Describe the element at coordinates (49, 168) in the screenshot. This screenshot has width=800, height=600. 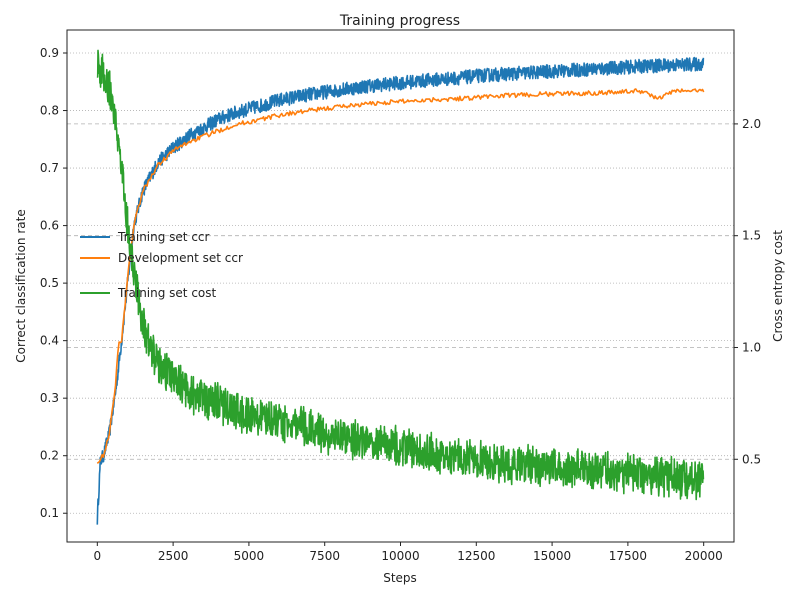
I see `y-left-tick-label-6: 0.7` at that location.